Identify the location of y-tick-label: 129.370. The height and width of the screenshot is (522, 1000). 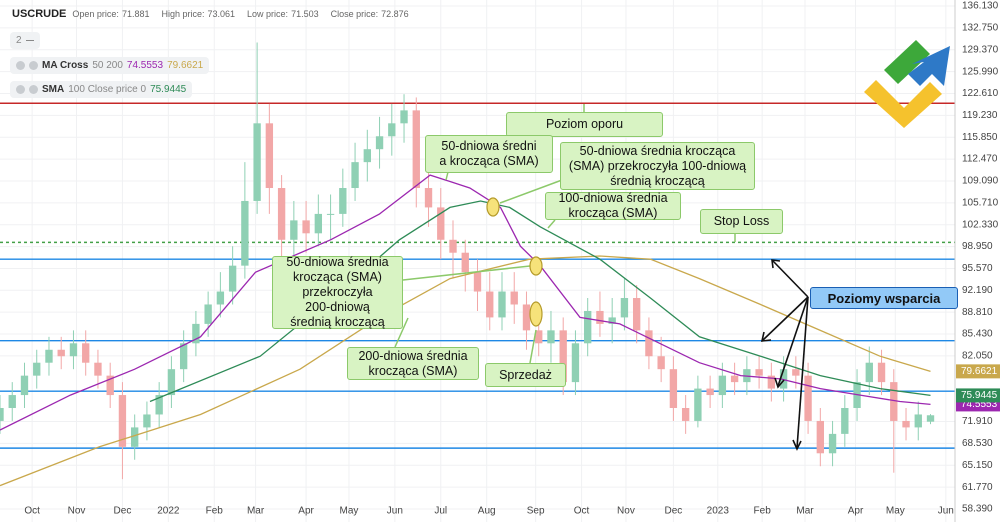
(980, 49).